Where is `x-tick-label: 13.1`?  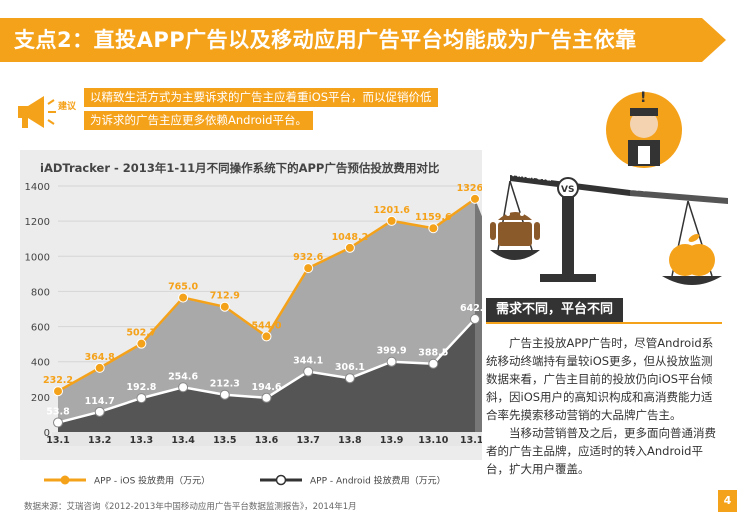
x-tick-label: 13.1 is located at coordinates (57, 440).